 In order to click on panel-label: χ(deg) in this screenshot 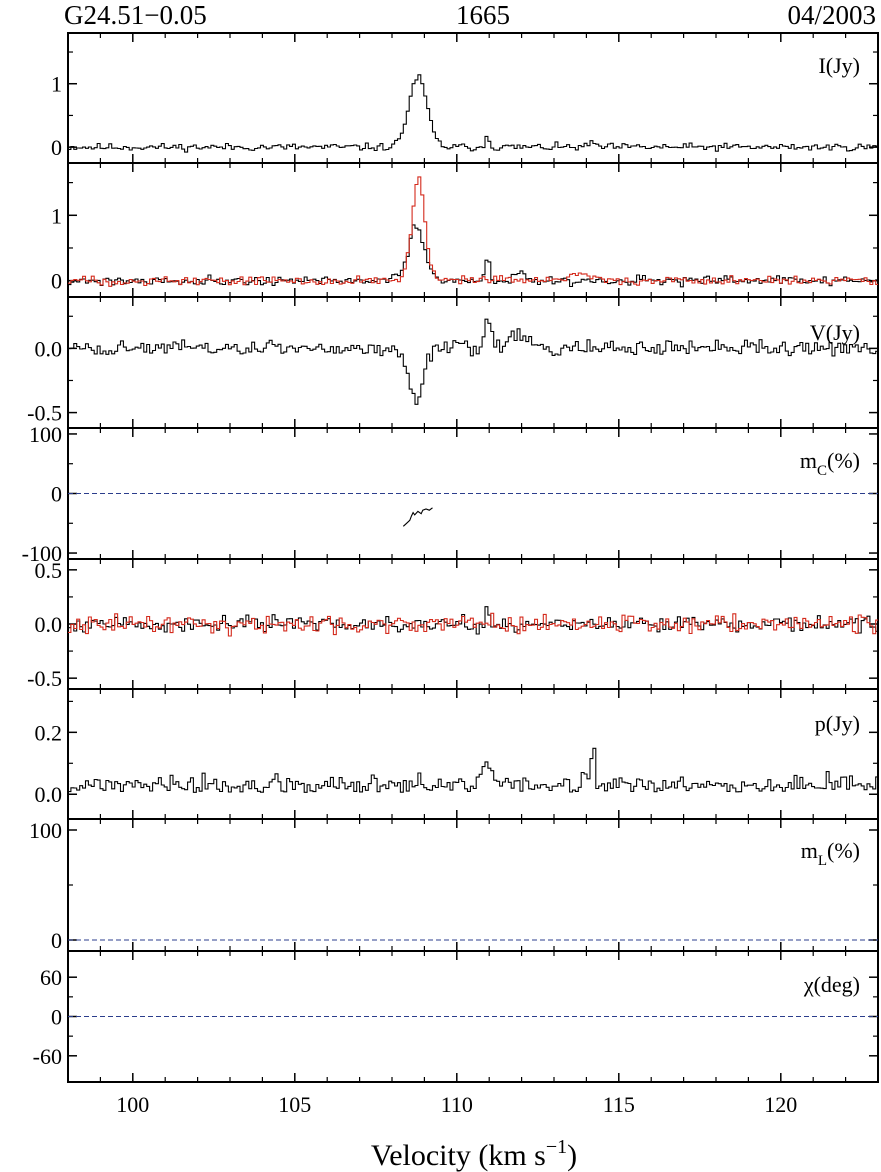, I will do `click(831, 984)`.